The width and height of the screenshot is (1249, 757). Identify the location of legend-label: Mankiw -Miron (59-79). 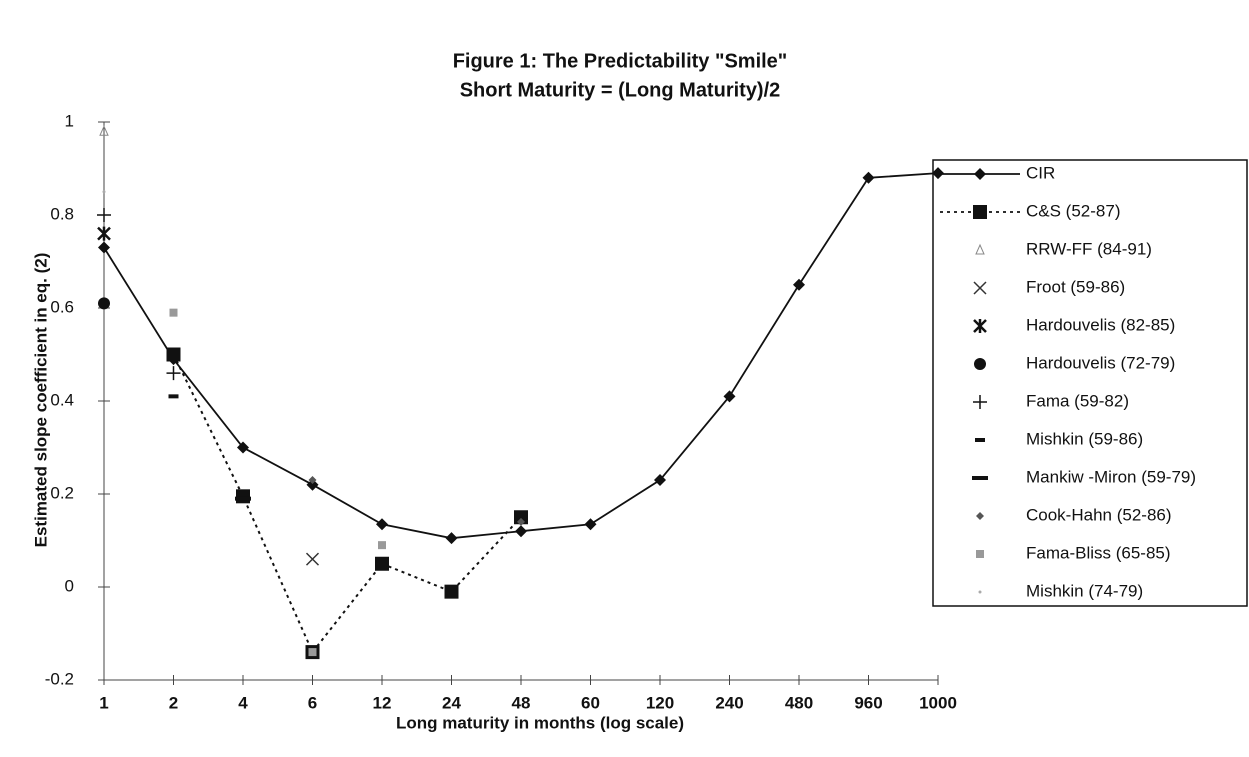
(1111, 476).